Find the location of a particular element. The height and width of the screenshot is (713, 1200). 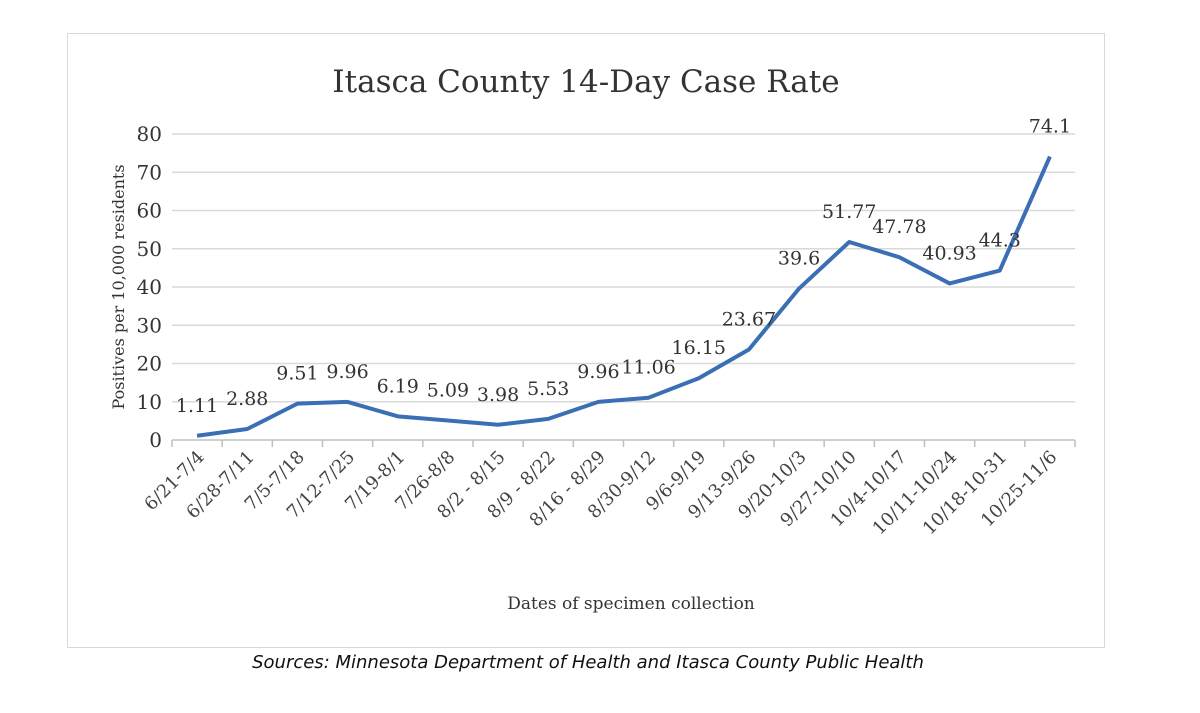

data-label: 44.3 is located at coordinates (1000, 241).